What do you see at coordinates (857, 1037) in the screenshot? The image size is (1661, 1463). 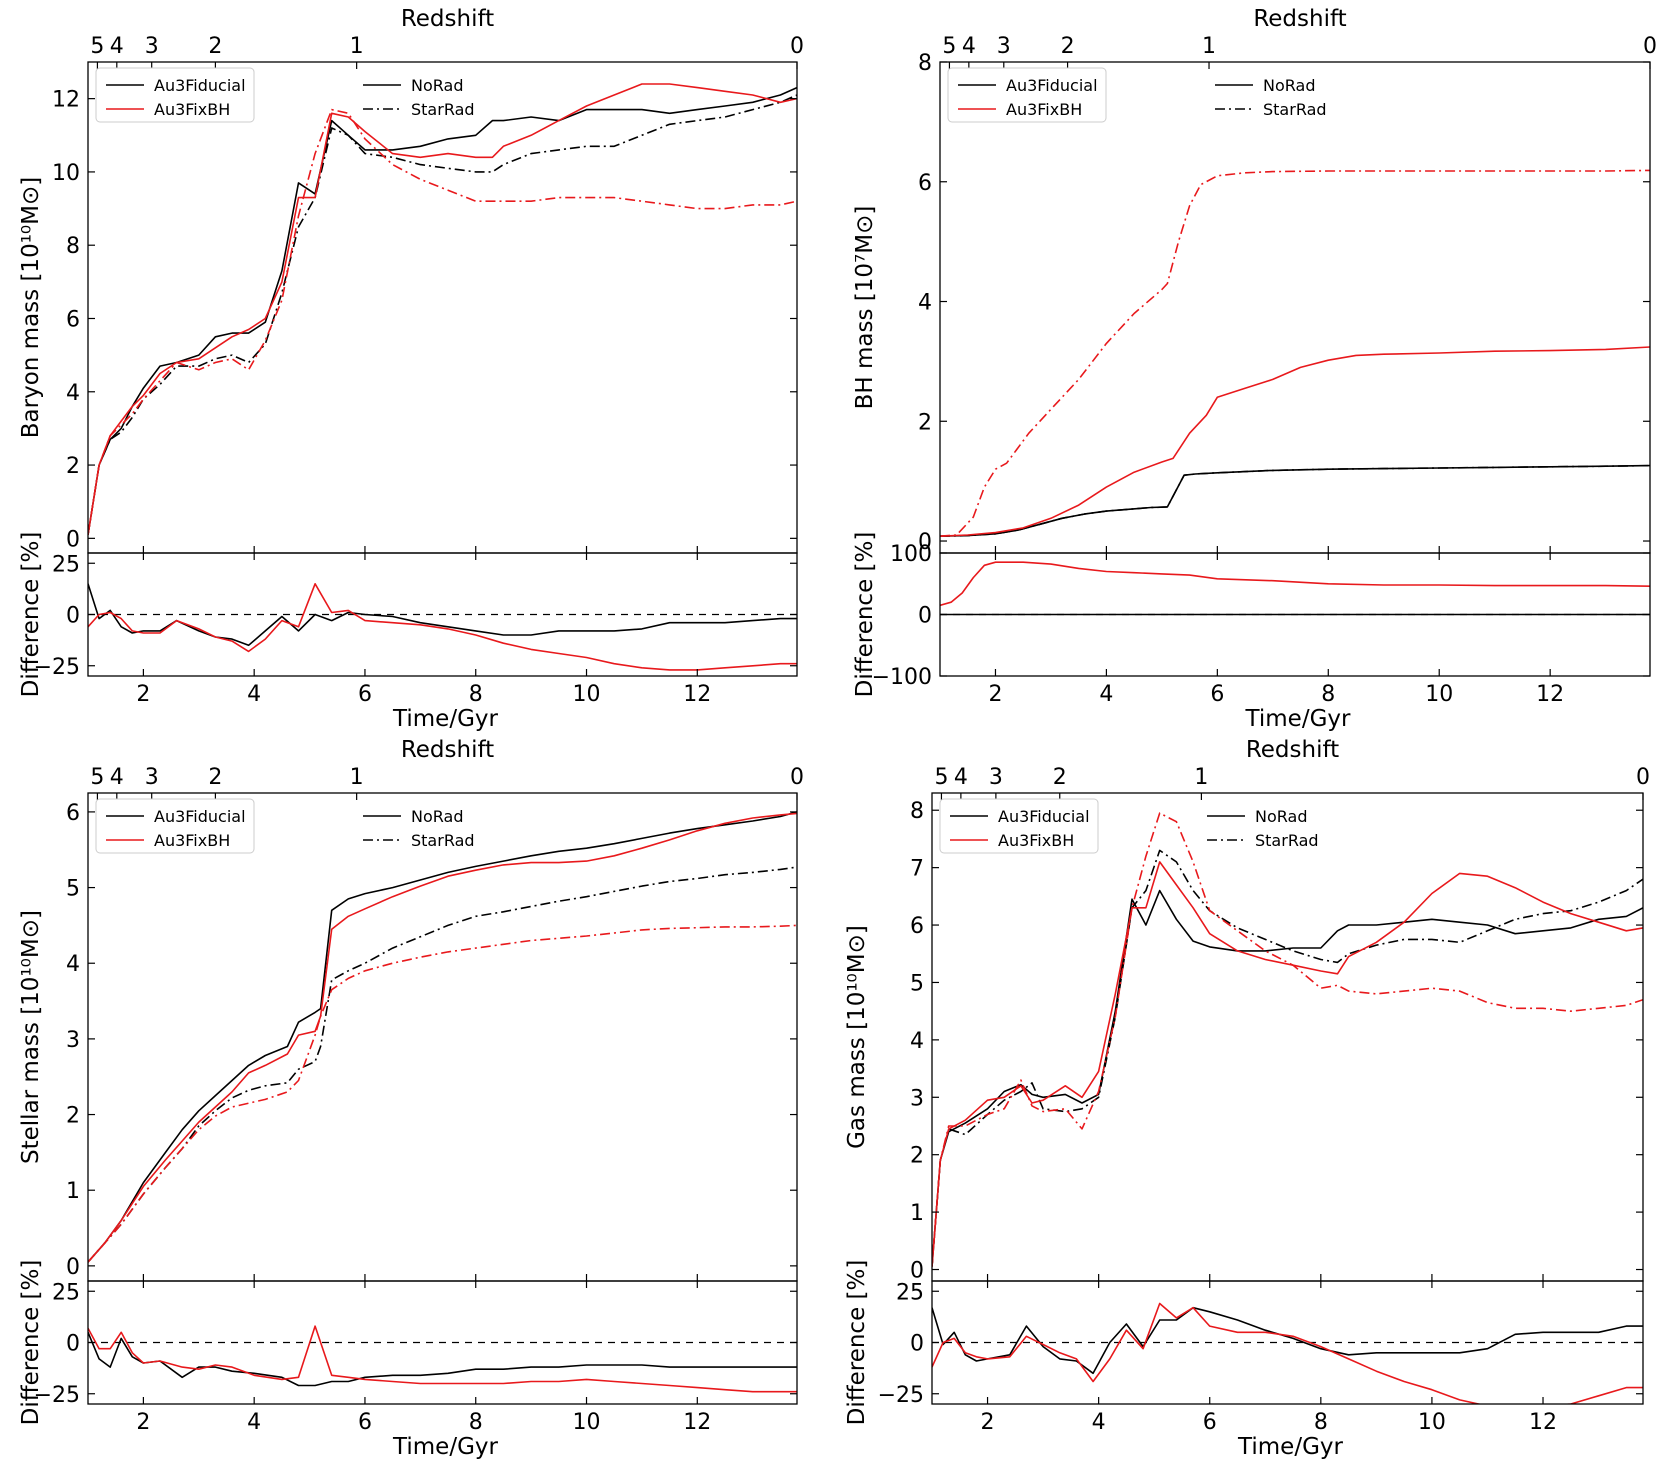 I see `y-axis-title: Gas mass [10¹⁰M⊙]` at bounding box center [857, 1037].